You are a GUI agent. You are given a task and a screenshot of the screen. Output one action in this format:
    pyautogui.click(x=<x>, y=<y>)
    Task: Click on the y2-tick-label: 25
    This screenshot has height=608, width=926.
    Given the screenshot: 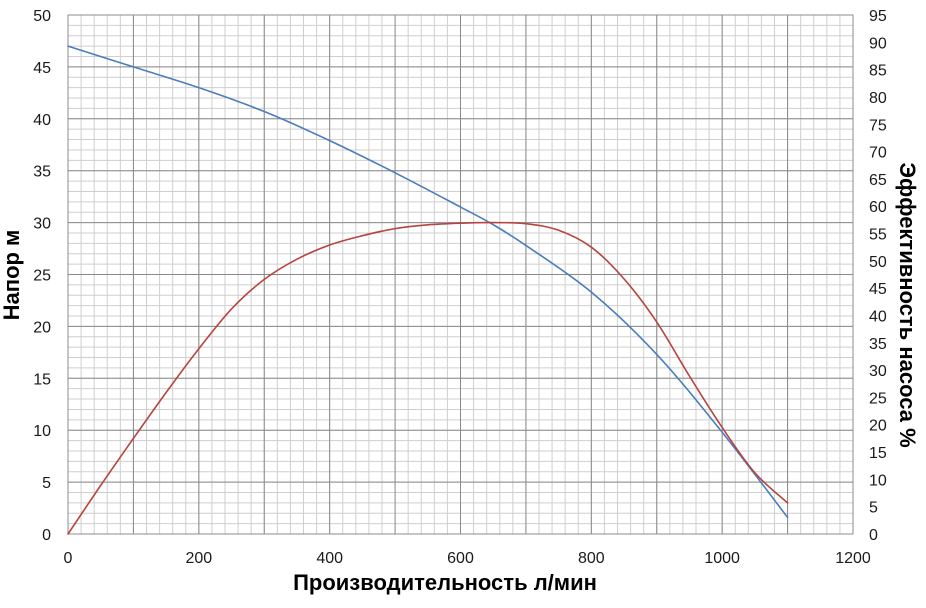 What is the action you would take?
    pyautogui.click(x=878, y=398)
    